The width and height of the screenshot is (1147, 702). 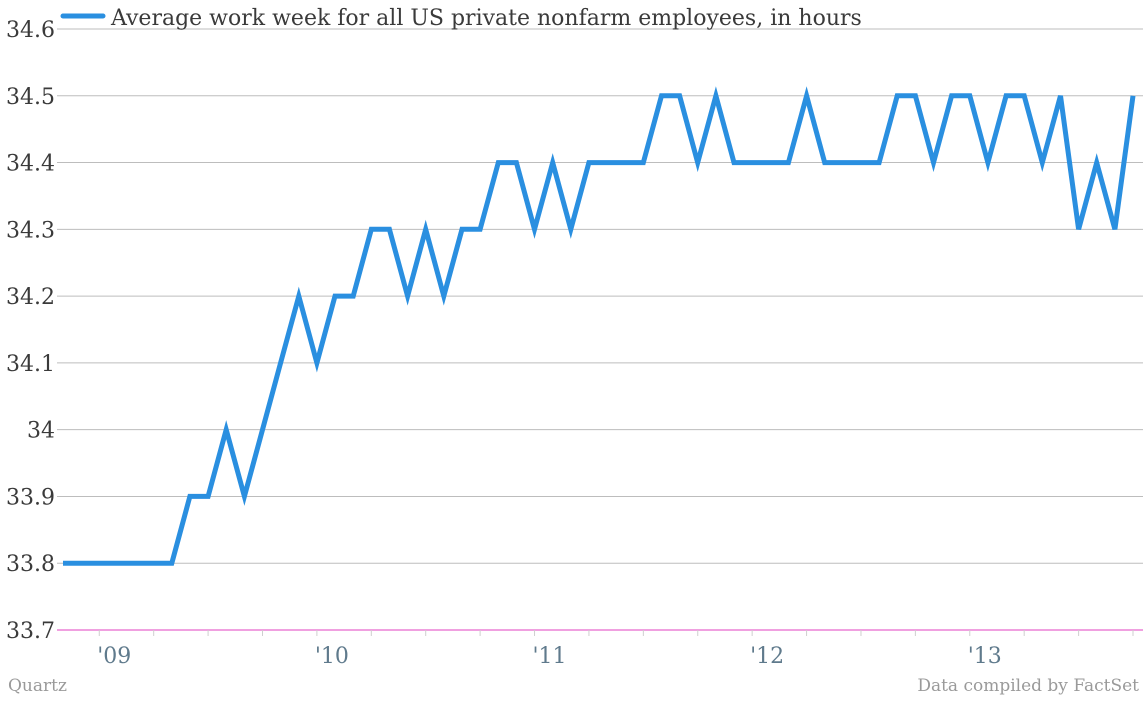 I want to click on y-tick-label: 33.7, so click(x=30, y=631).